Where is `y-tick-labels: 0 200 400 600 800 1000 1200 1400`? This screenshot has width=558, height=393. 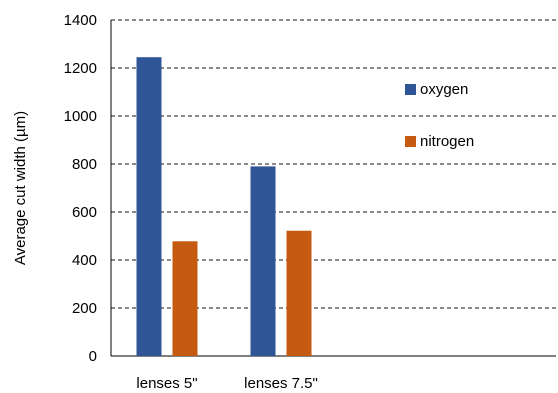 y-tick-labels: 0 200 400 600 800 1000 1200 1400 is located at coordinates (80, 188).